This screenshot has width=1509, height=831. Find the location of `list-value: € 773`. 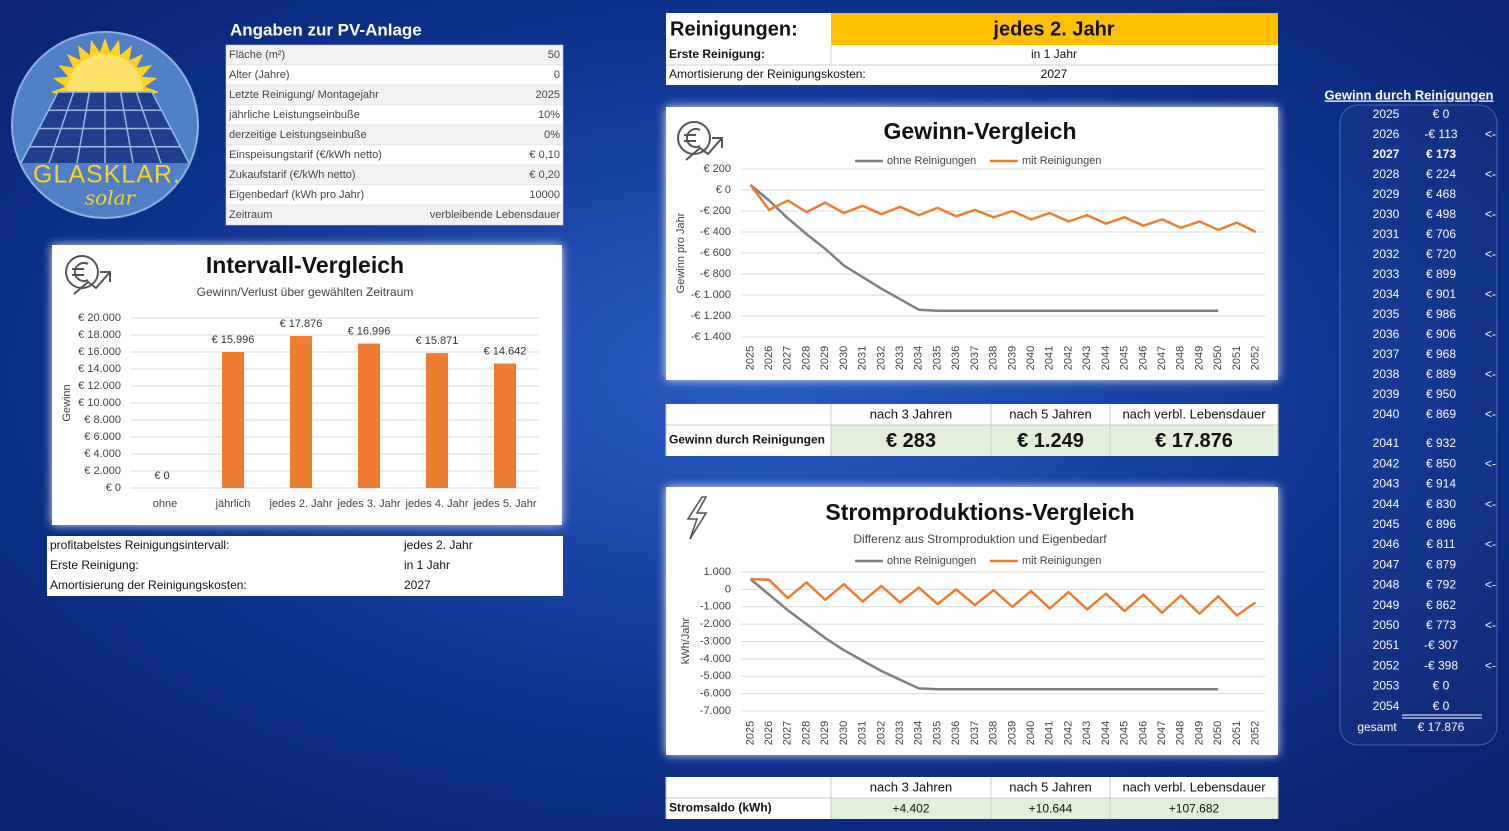

list-value: € 773 is located at coordinates (1441, 625).